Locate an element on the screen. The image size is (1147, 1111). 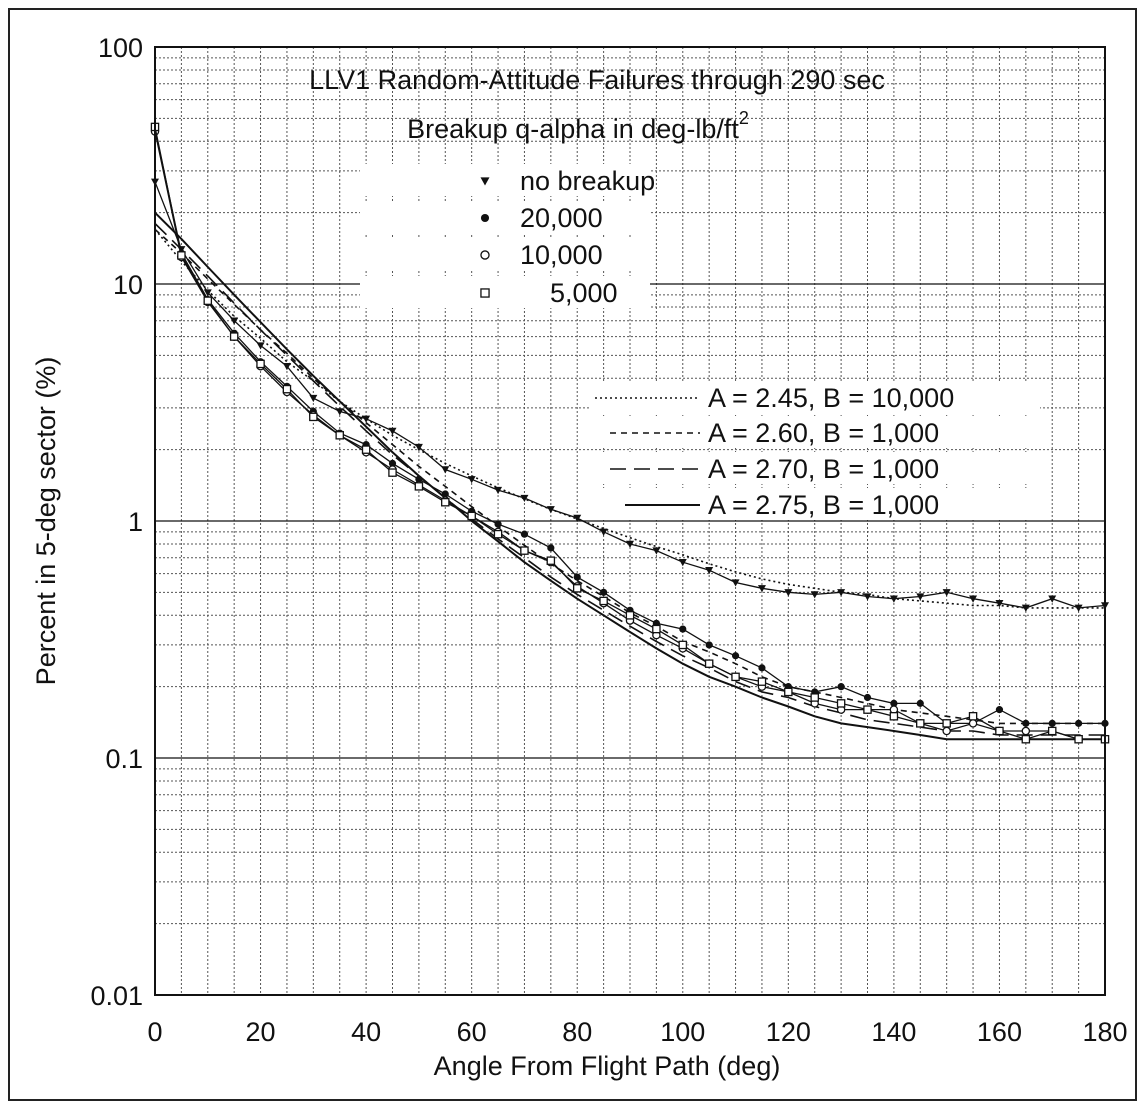
x-tick-label: 60 is located at coordinates (472, 1032).